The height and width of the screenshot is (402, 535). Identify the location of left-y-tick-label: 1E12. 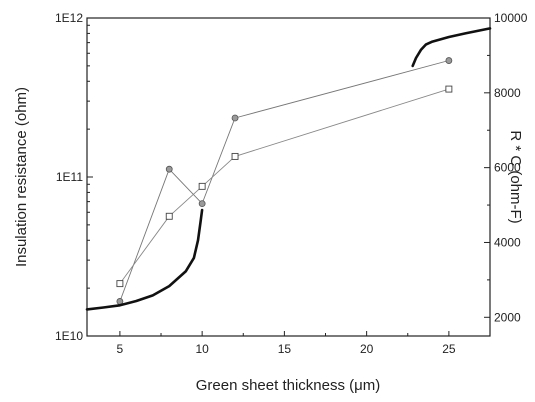
(69, 18).